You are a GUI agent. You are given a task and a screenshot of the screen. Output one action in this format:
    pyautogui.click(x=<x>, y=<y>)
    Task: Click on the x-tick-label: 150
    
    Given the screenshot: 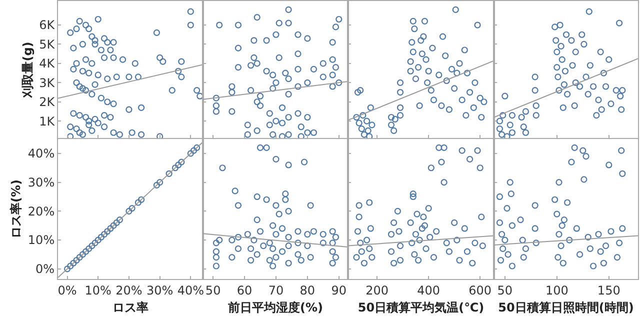 What is the action you would take?
    pyautogui.click(x=608, y=290)
    